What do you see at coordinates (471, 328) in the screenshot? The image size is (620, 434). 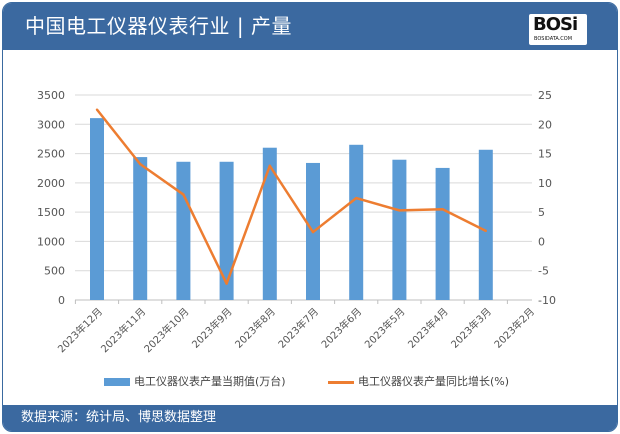 I see `x-tick-label: 2023年3月` at bounding box center [471, 328].